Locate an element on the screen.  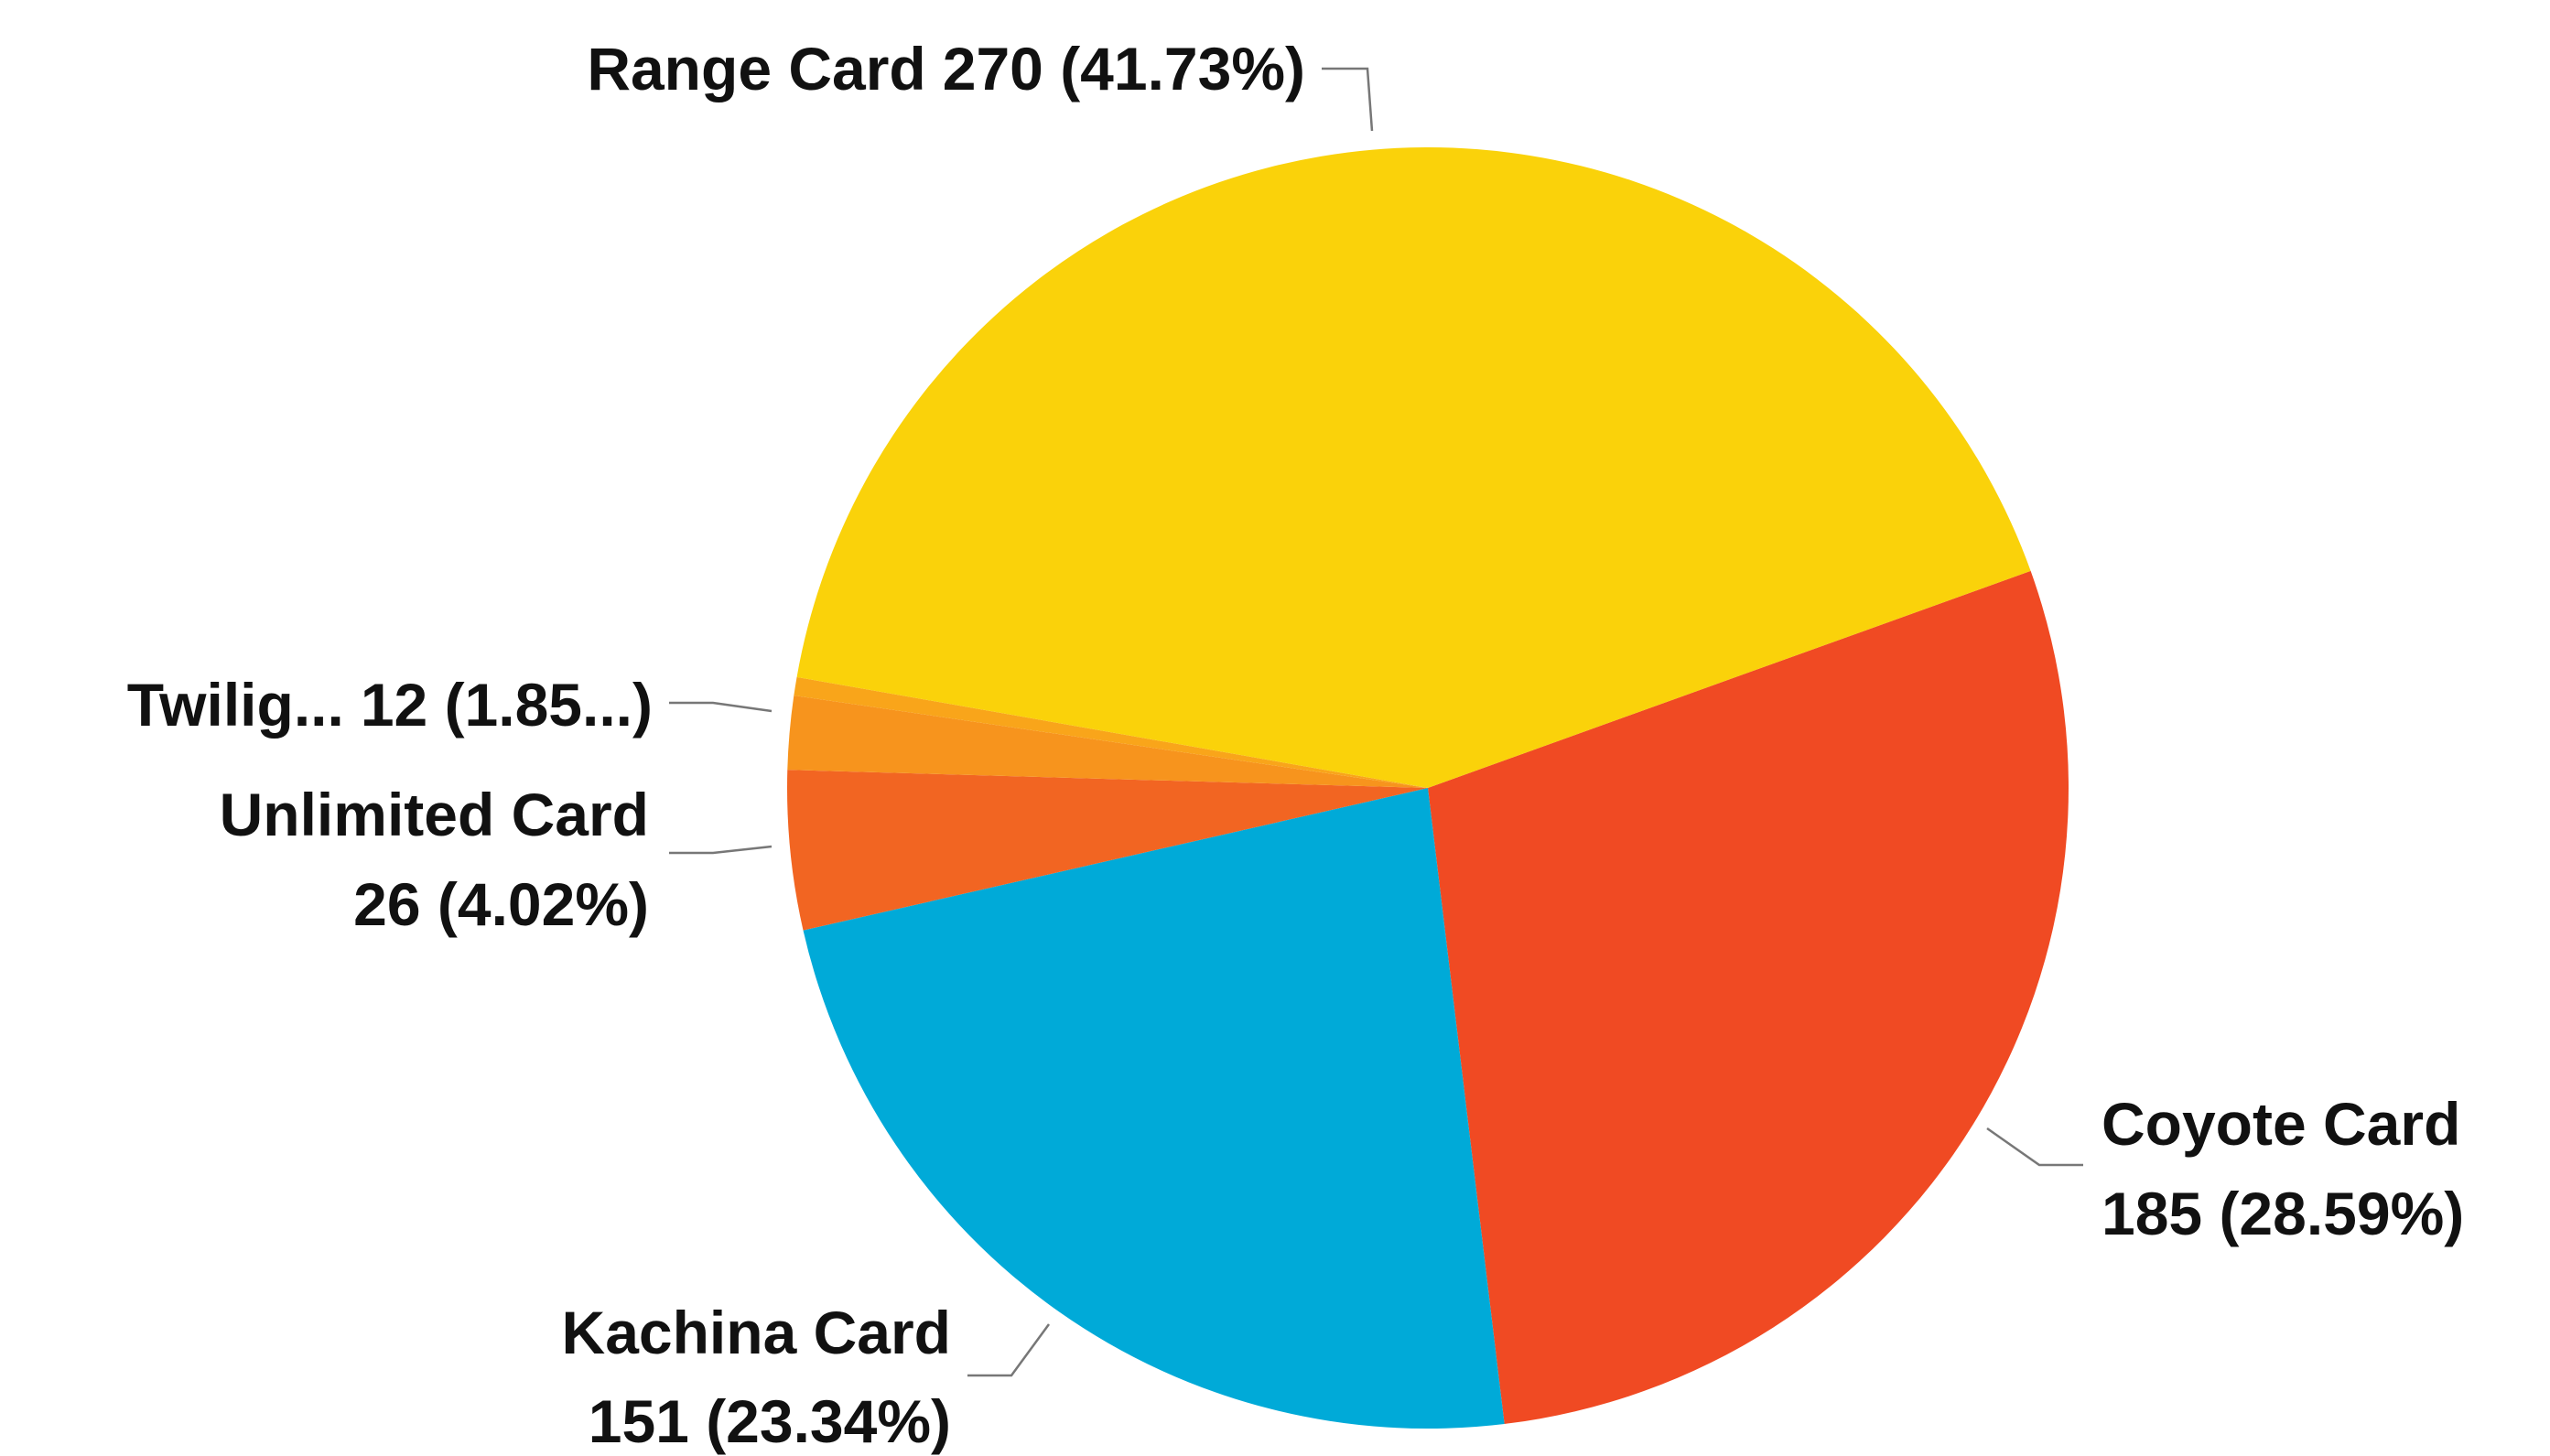
value-label: 270 (41.73%) is located at coordinates (1124, 68).